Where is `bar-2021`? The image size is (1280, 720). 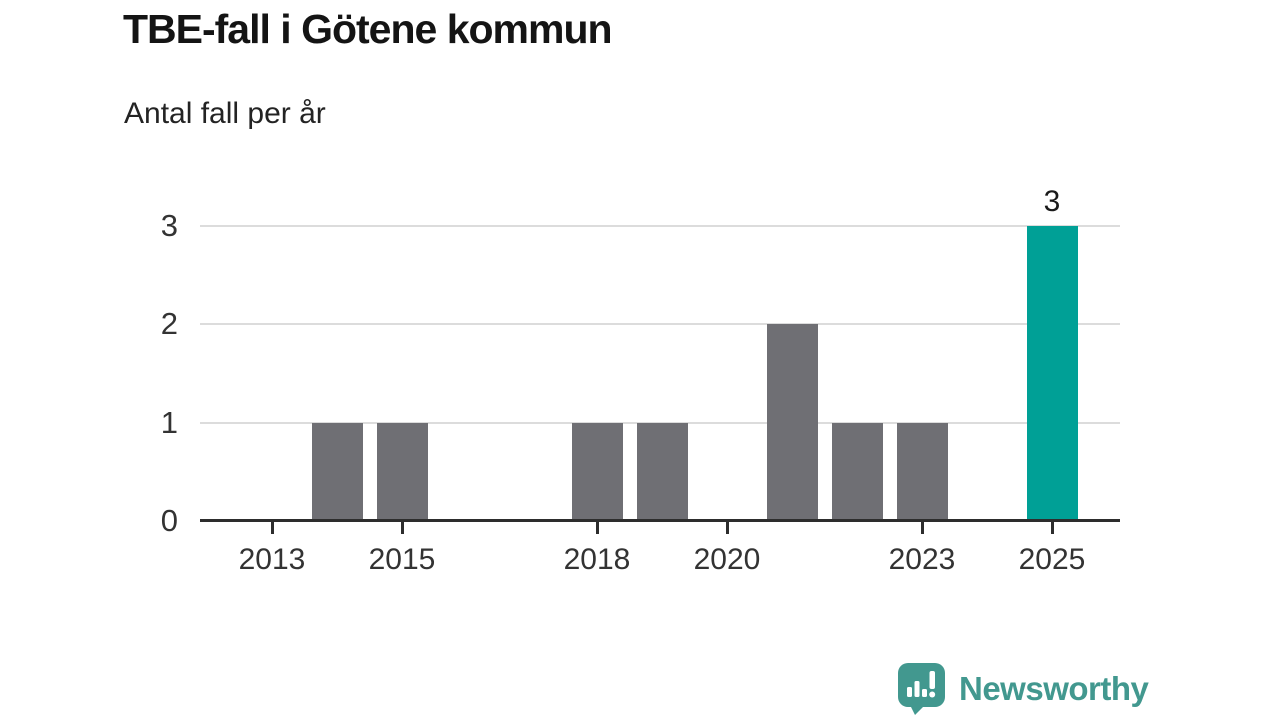
bar-2021 is located at coordinates (792, 422).